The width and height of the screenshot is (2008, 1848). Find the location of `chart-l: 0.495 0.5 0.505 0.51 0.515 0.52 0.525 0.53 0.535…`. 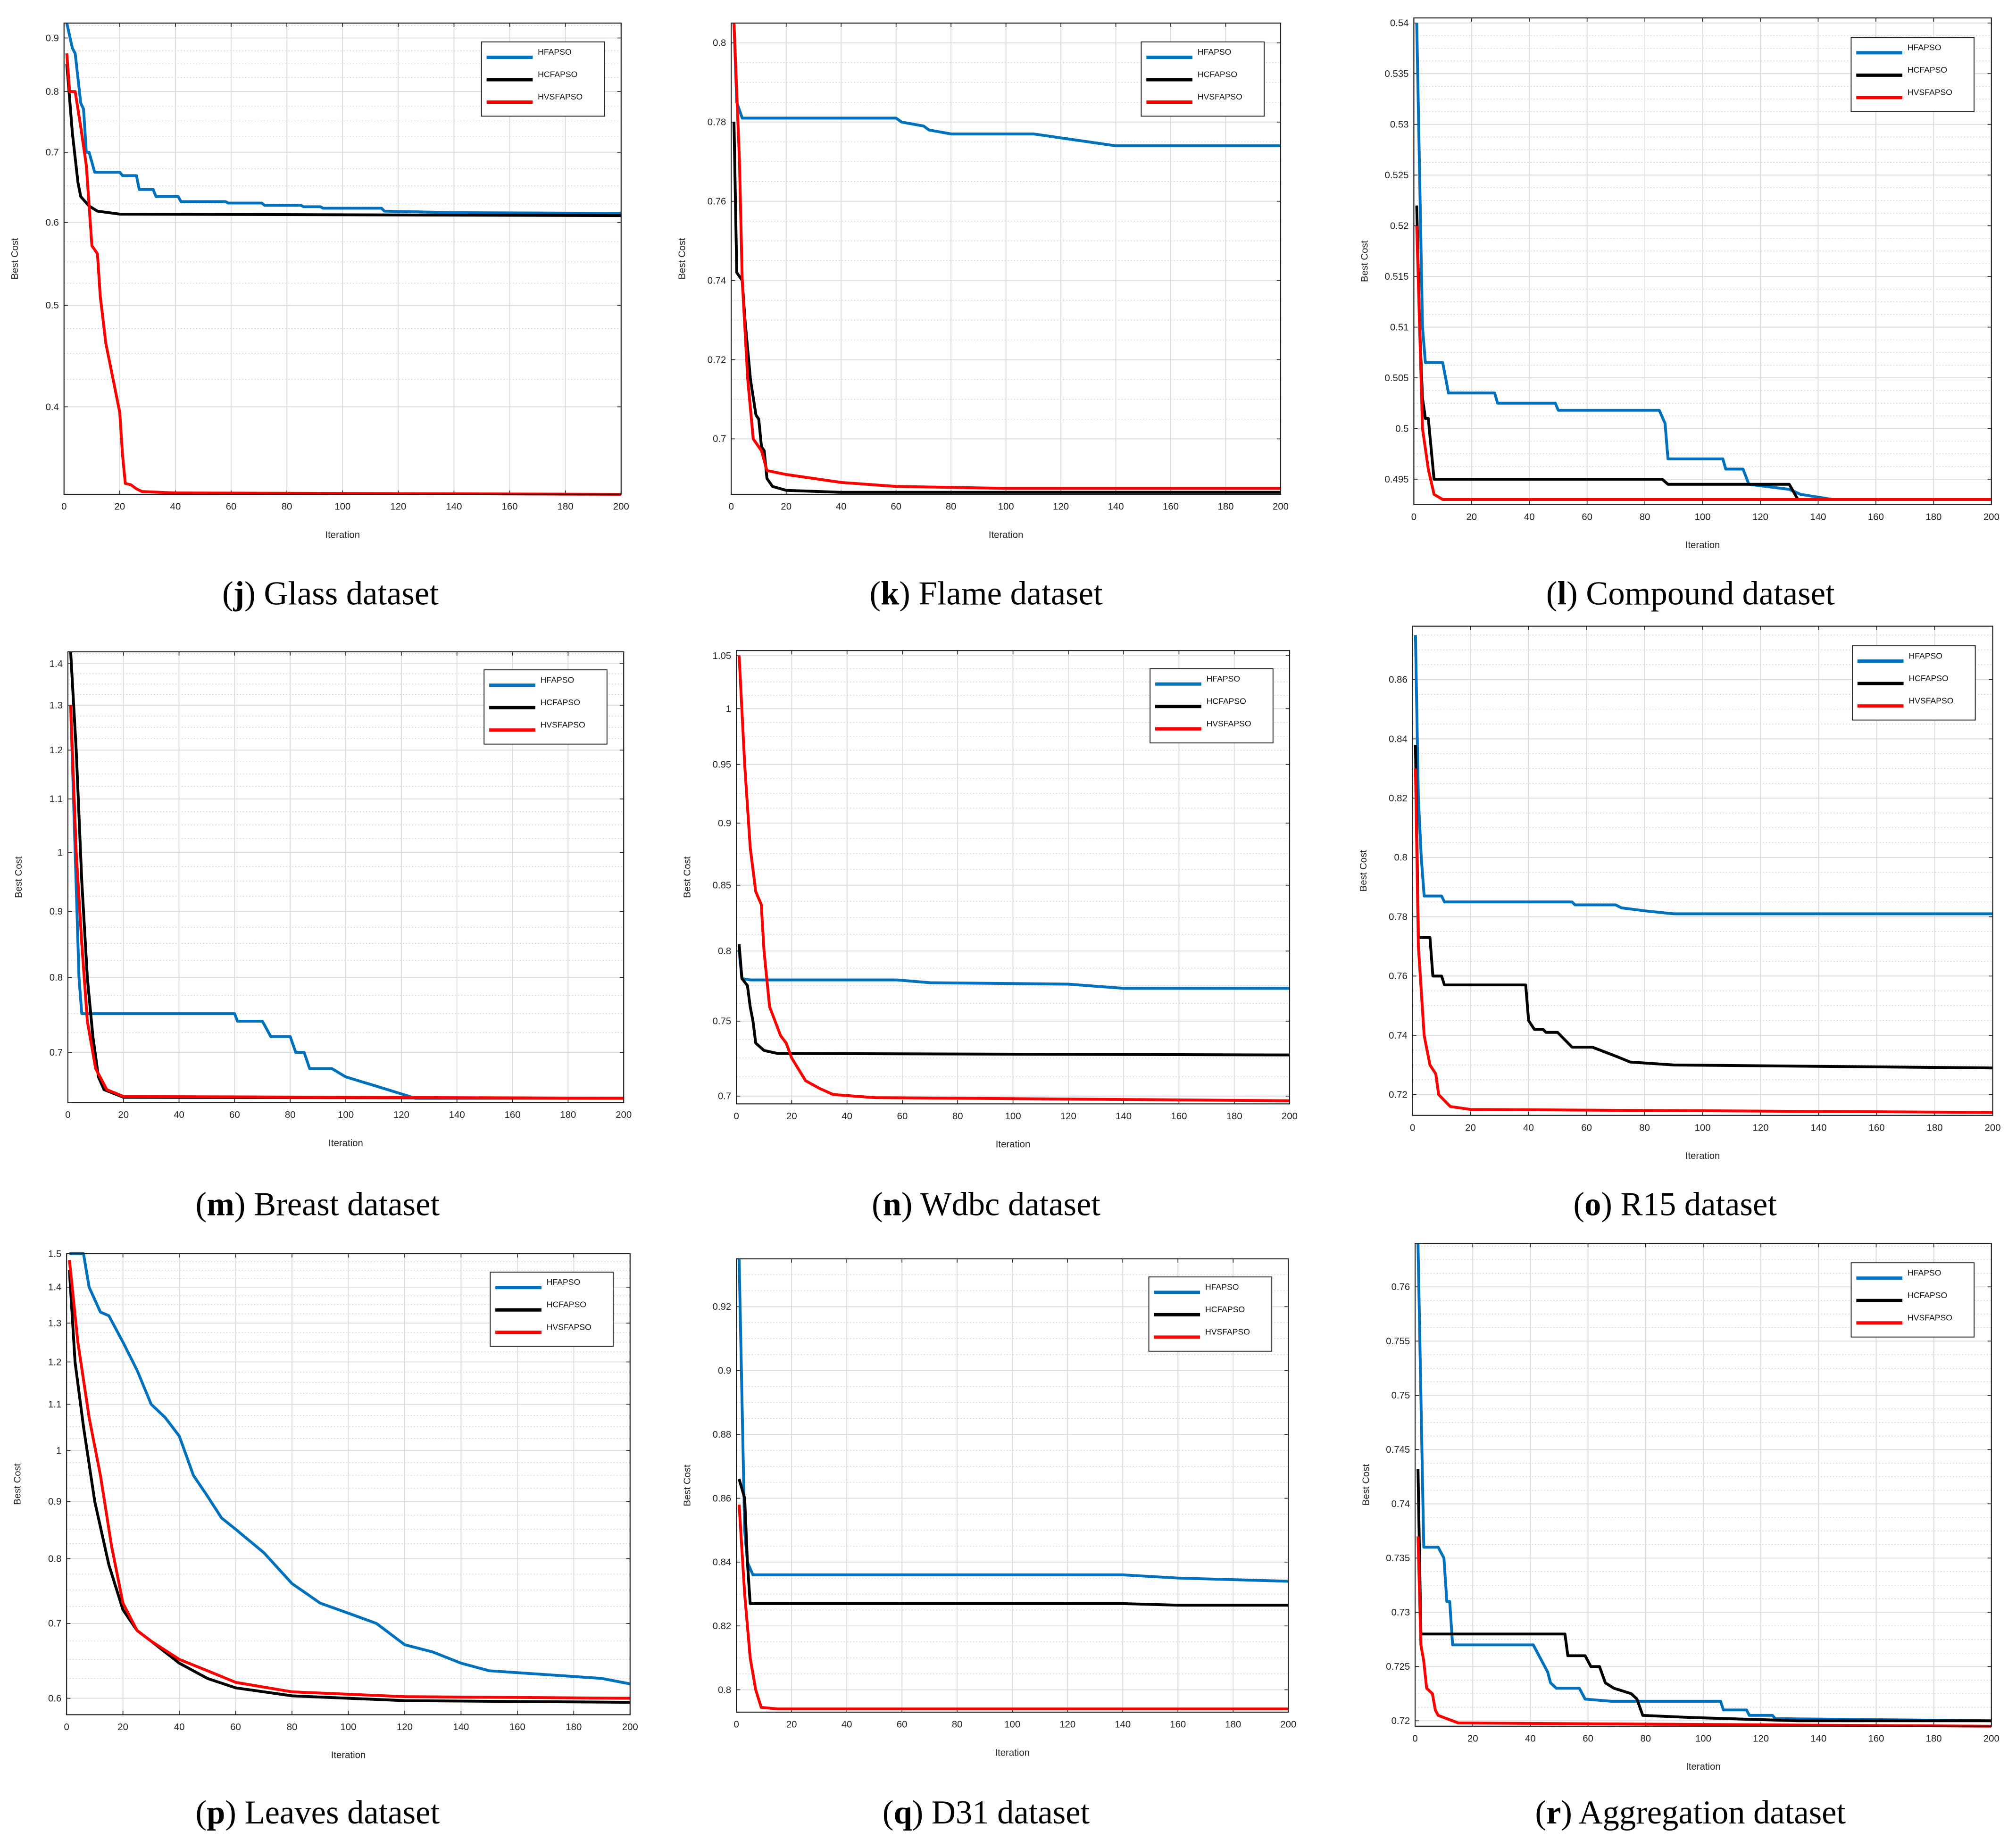

chart-l: 0.495 0.5 0.505 0.51 0.515 0.52 0.525 0.53 0.535… is located at coordinates (1680, 284).